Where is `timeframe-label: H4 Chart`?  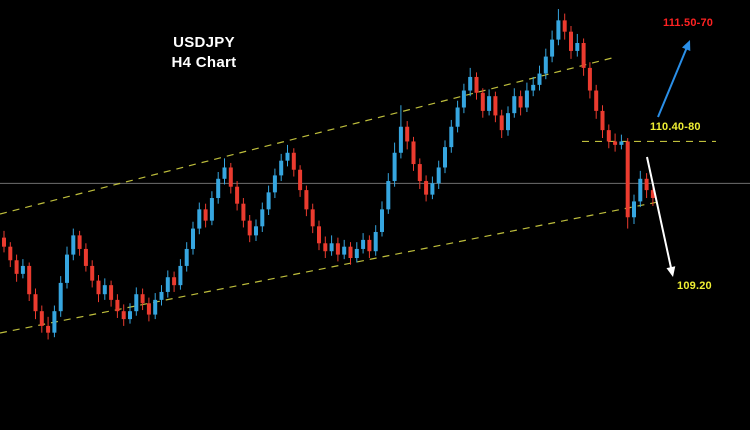 timeframe-label: H4 Chart is located at coordinates (204, 62).